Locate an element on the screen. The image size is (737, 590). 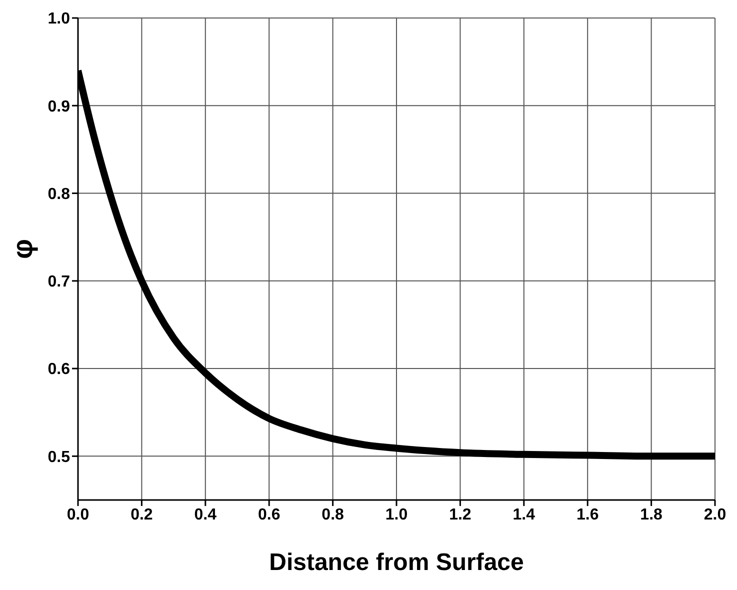
y-tick-label: 0.7 is located at coordinates (59, 282).